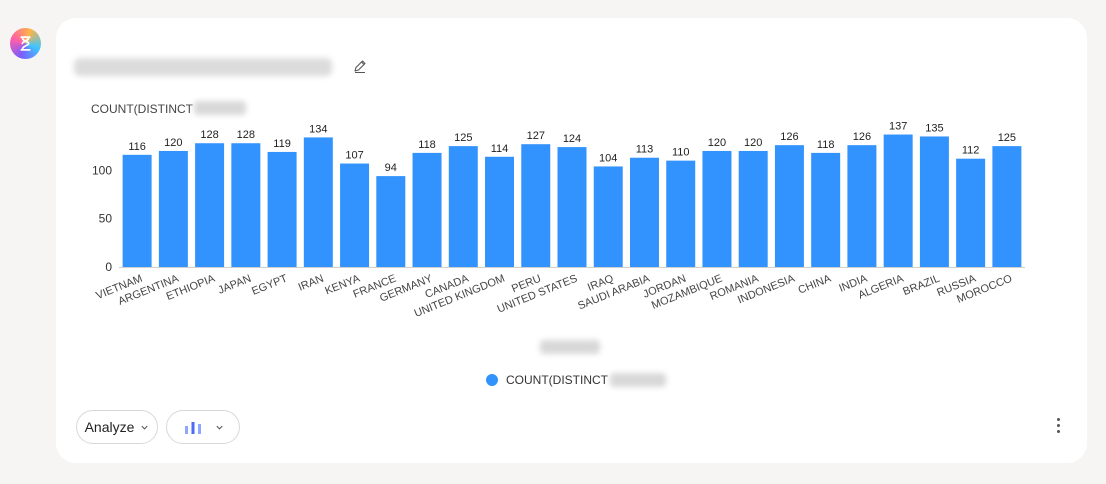 The width and height of the screenshot is (1106, 484). What do you see at coordinates (557, 380) in the screenshot?
I see `legend-label: COUNT(DISTINCT` at bounding box center [557, 380].